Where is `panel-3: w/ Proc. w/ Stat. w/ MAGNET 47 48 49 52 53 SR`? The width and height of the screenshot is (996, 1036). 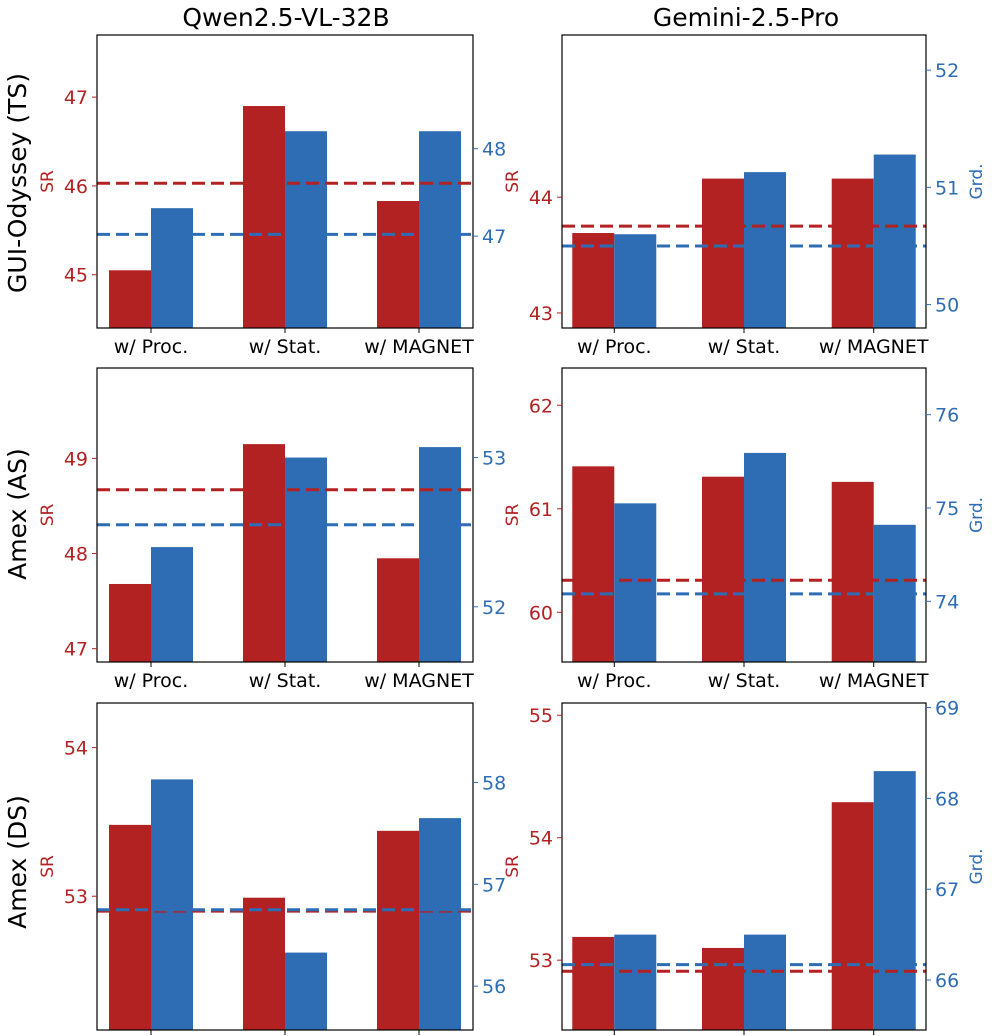
panel-3: w/ Proc. w/ Stat. w/ MAGNET 47 48 49 52 53 SR is located at coordinates (272, 529).